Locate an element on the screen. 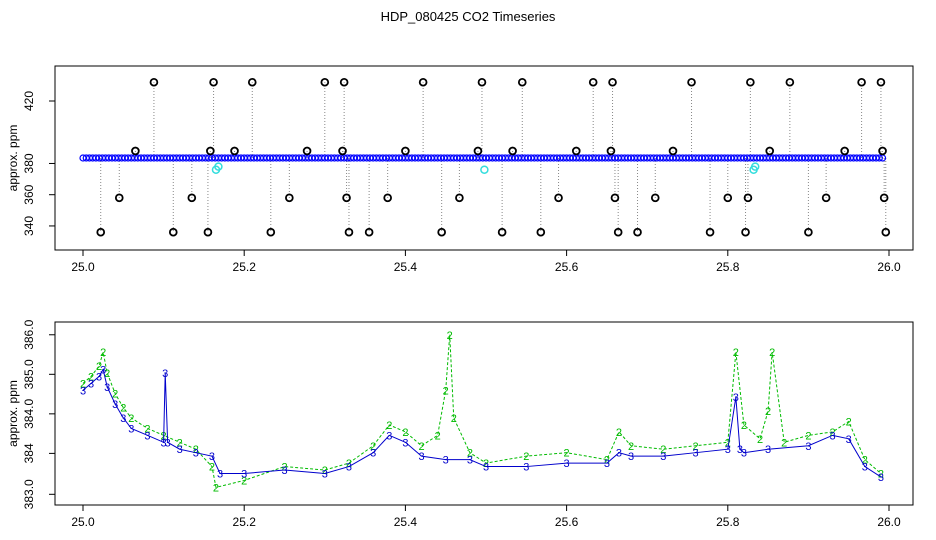  y-axis-label: approx. ppm is located at coordinates (13, 158).